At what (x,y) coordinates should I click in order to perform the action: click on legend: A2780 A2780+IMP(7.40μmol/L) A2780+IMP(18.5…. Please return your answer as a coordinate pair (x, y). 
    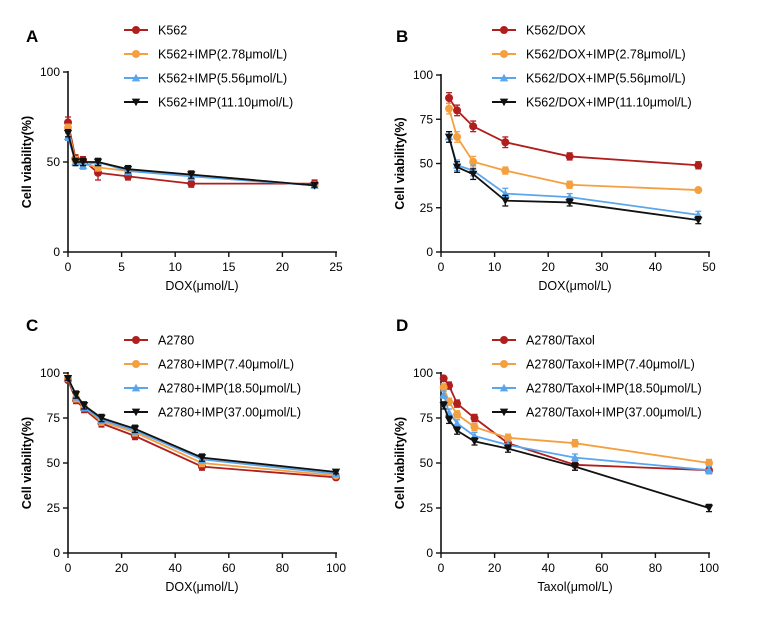
    Looking at the image, I should click on (212, 377).